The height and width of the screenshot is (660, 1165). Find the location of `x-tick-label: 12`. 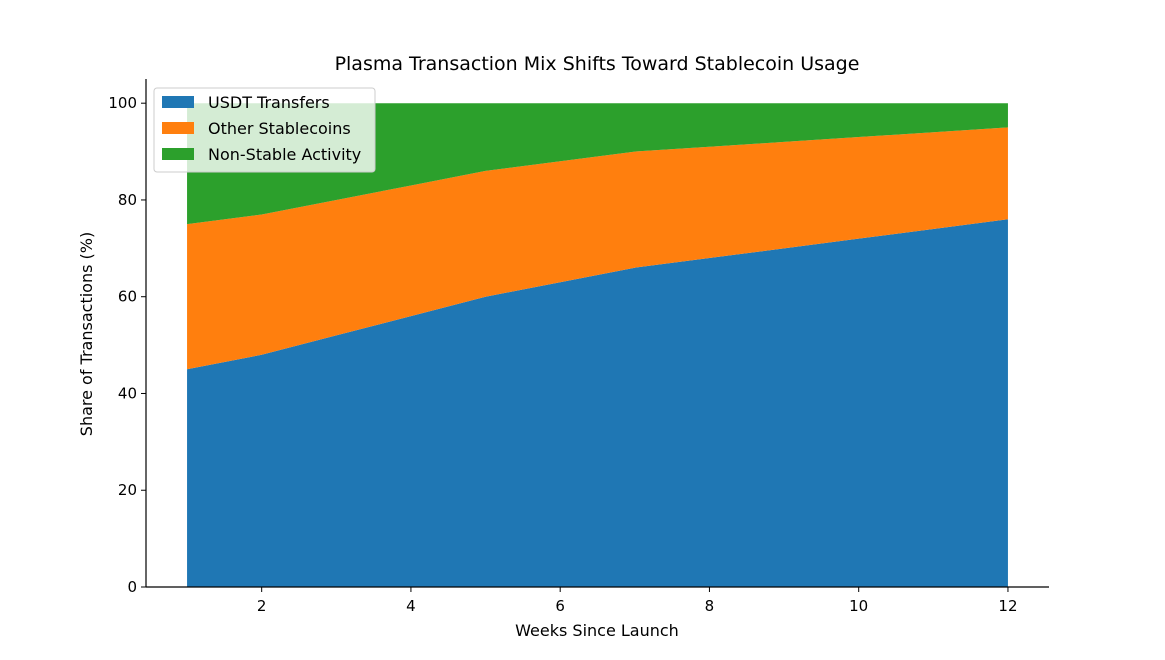

x-tick-label: 12 is located at coordinates (1007, 606).